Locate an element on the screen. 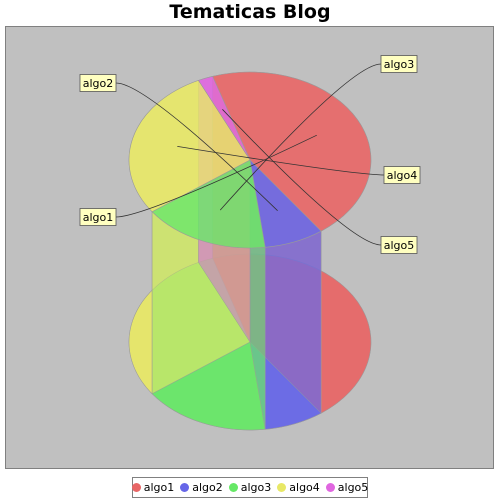  legend-label-algo4: algo4 is located at coordinates (304, 487).